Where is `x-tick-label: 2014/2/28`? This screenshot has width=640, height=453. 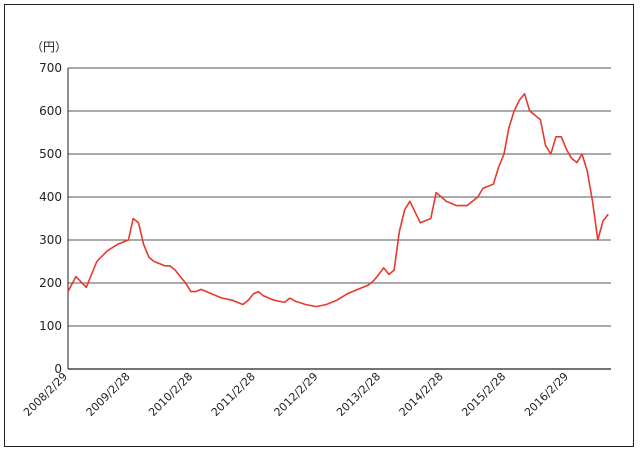
x-tick-label: 2014/2/28 is located at coordinates (421, 394).